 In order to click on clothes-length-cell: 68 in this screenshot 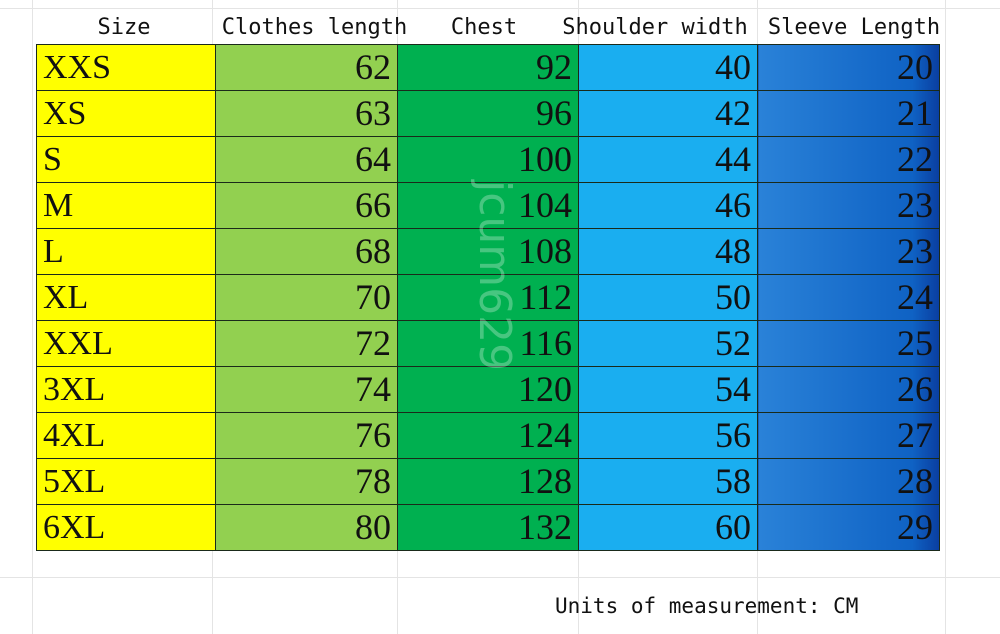, I will do `click(306, 251)`.